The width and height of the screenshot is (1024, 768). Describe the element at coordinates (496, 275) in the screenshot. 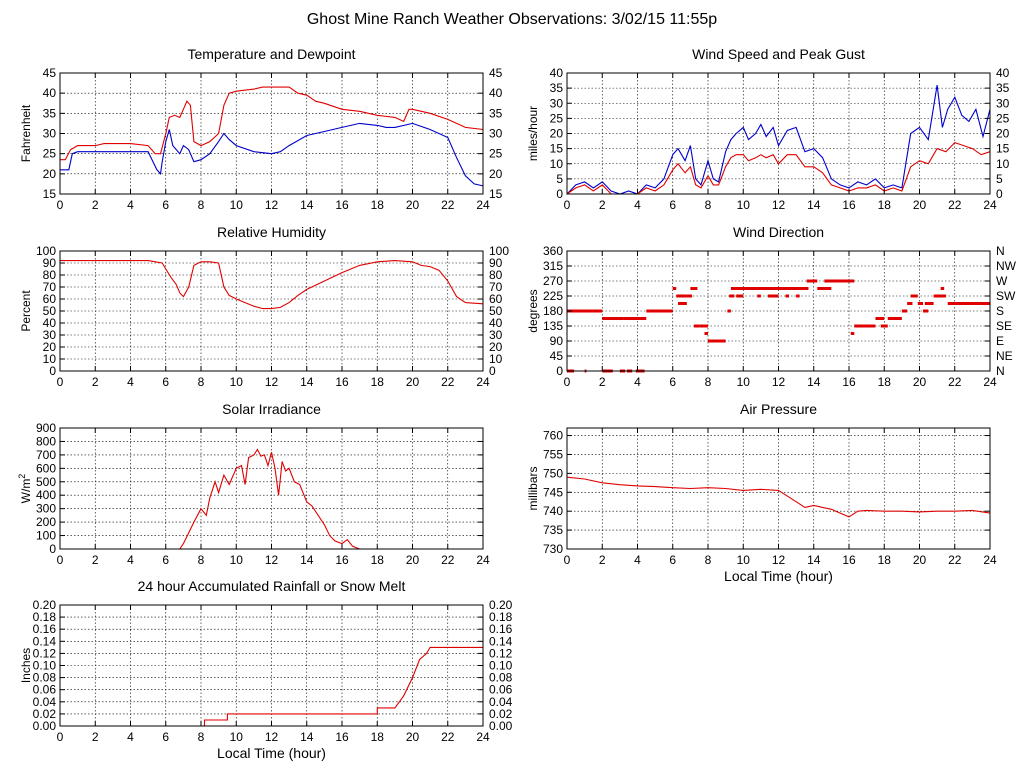

I see `y-tick-label-right: 80` at that location.